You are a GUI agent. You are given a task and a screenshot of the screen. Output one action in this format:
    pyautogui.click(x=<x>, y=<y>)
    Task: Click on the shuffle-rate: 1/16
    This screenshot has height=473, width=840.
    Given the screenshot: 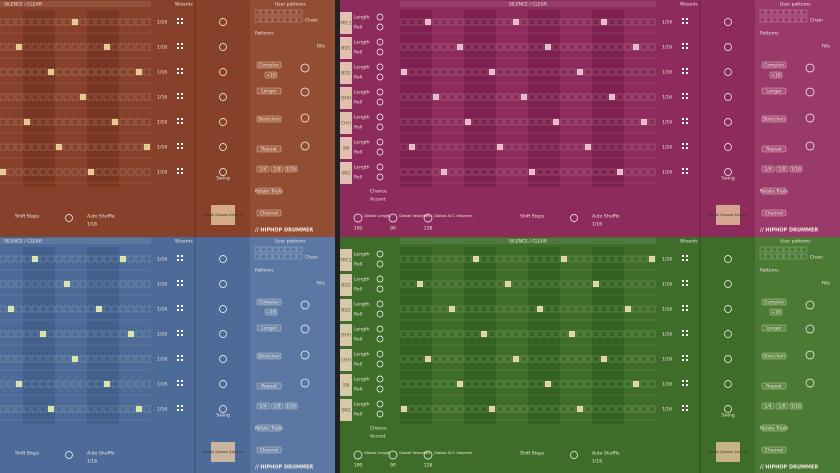 What is the action you would take?
    pyautogui.click(x=92, y=225)
    